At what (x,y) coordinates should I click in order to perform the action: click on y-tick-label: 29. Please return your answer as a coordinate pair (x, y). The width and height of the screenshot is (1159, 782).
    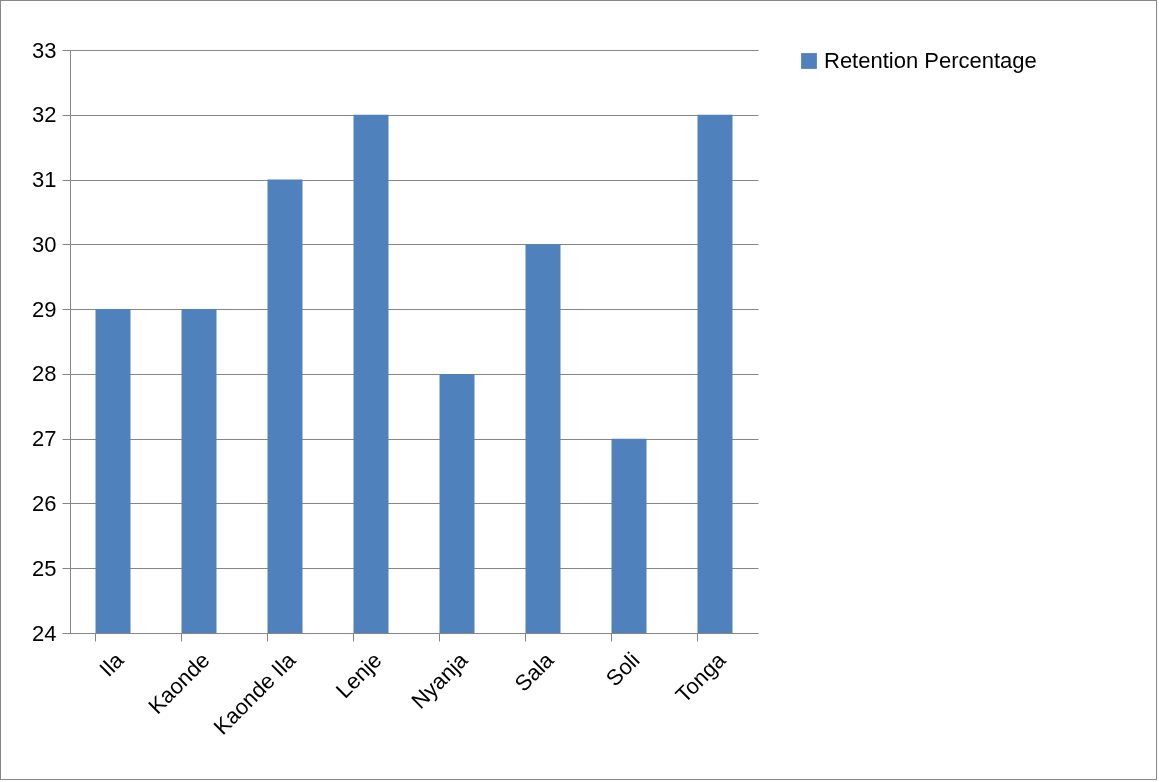
    Looking at the image, I should click on (44, 309).